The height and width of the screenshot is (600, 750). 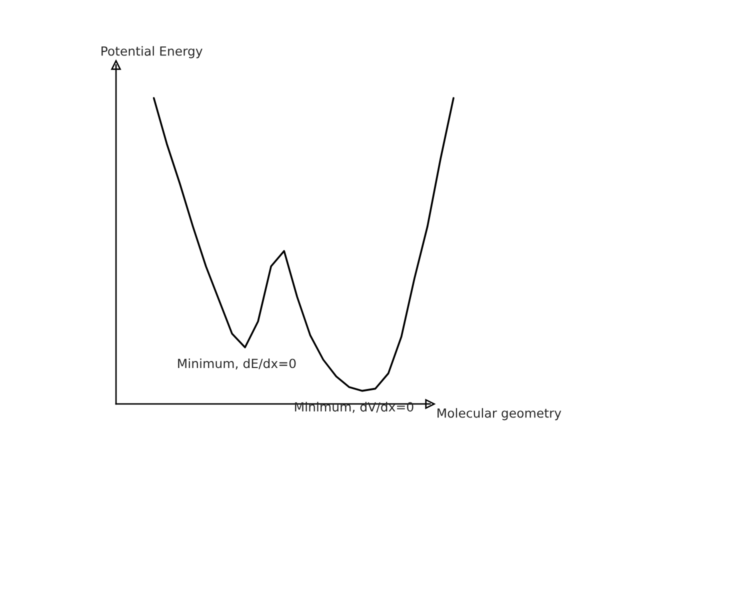 What do you see at coordinates (152, 52) in the screenshot?
I see `y-axis-title: Potential Energy` at bounding box center [152, 52].